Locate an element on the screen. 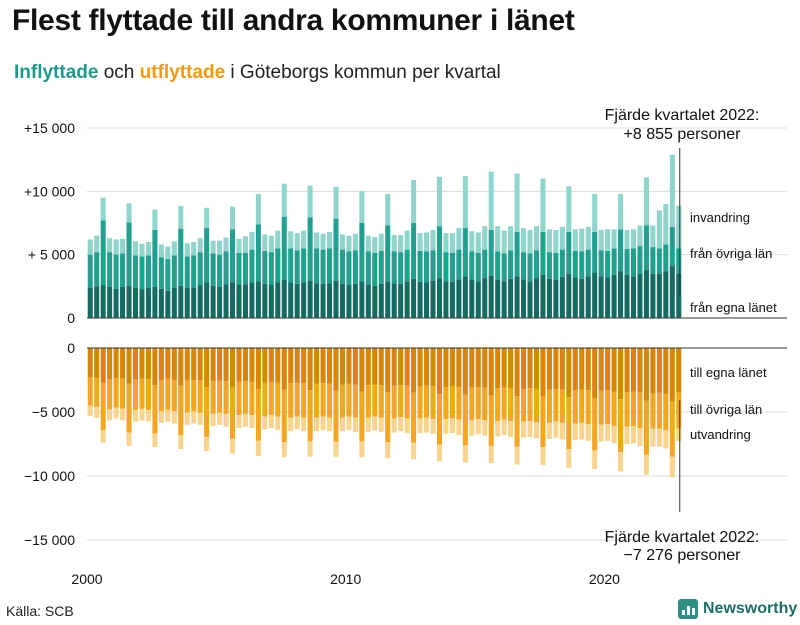  series-label-in: från övriga län is located at coordinates (731, 253).